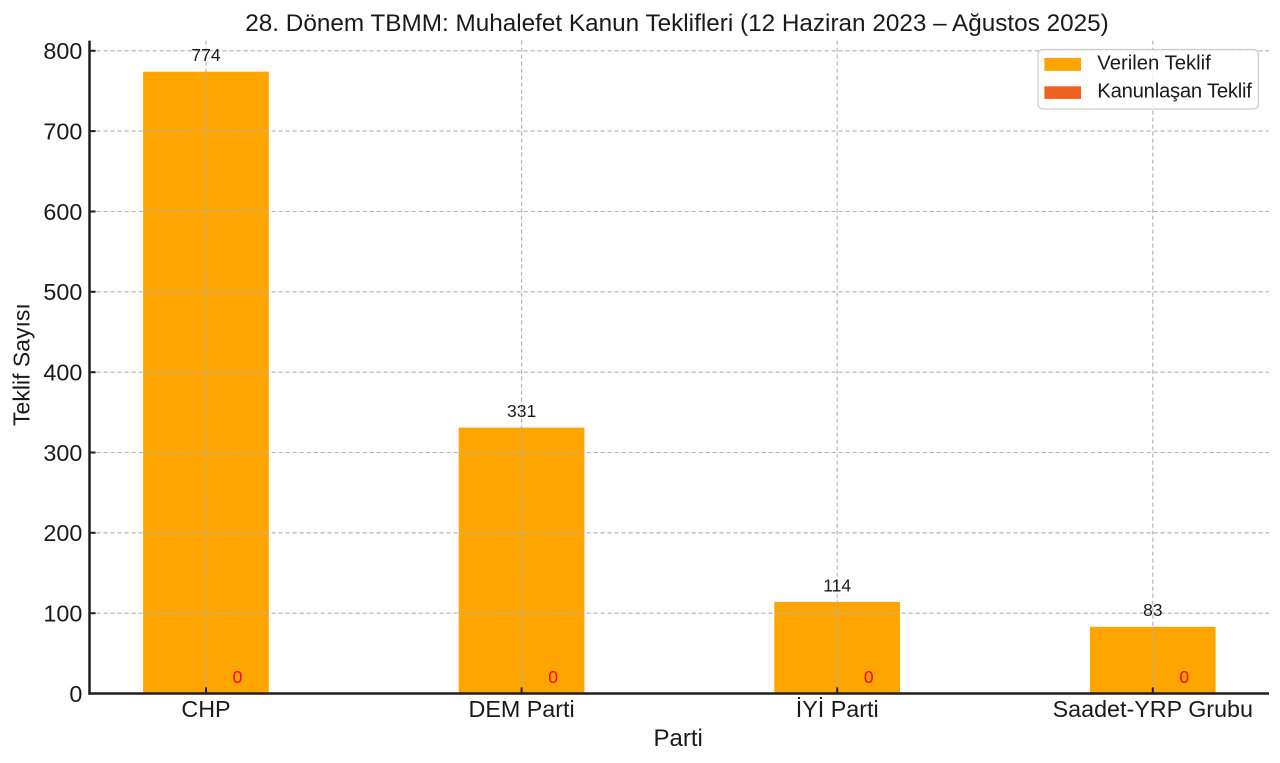 This screenshot has width=1280, height=763. What do you see at coordinates (522, 709) in the screenshot?
I see `svg-text: DEM Parti` at bounding box center [522, 709].